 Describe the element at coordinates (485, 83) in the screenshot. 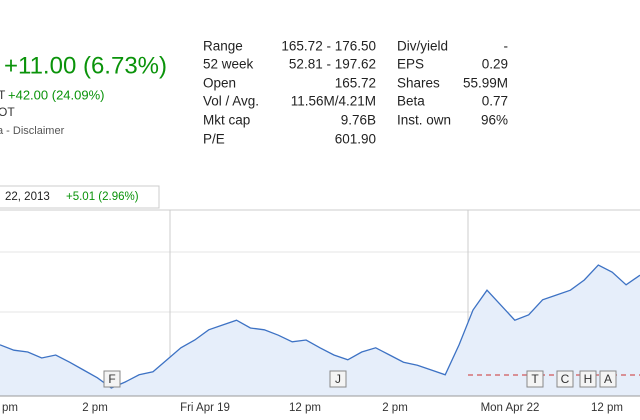

I see `stat-value: 55.99M` at that location.